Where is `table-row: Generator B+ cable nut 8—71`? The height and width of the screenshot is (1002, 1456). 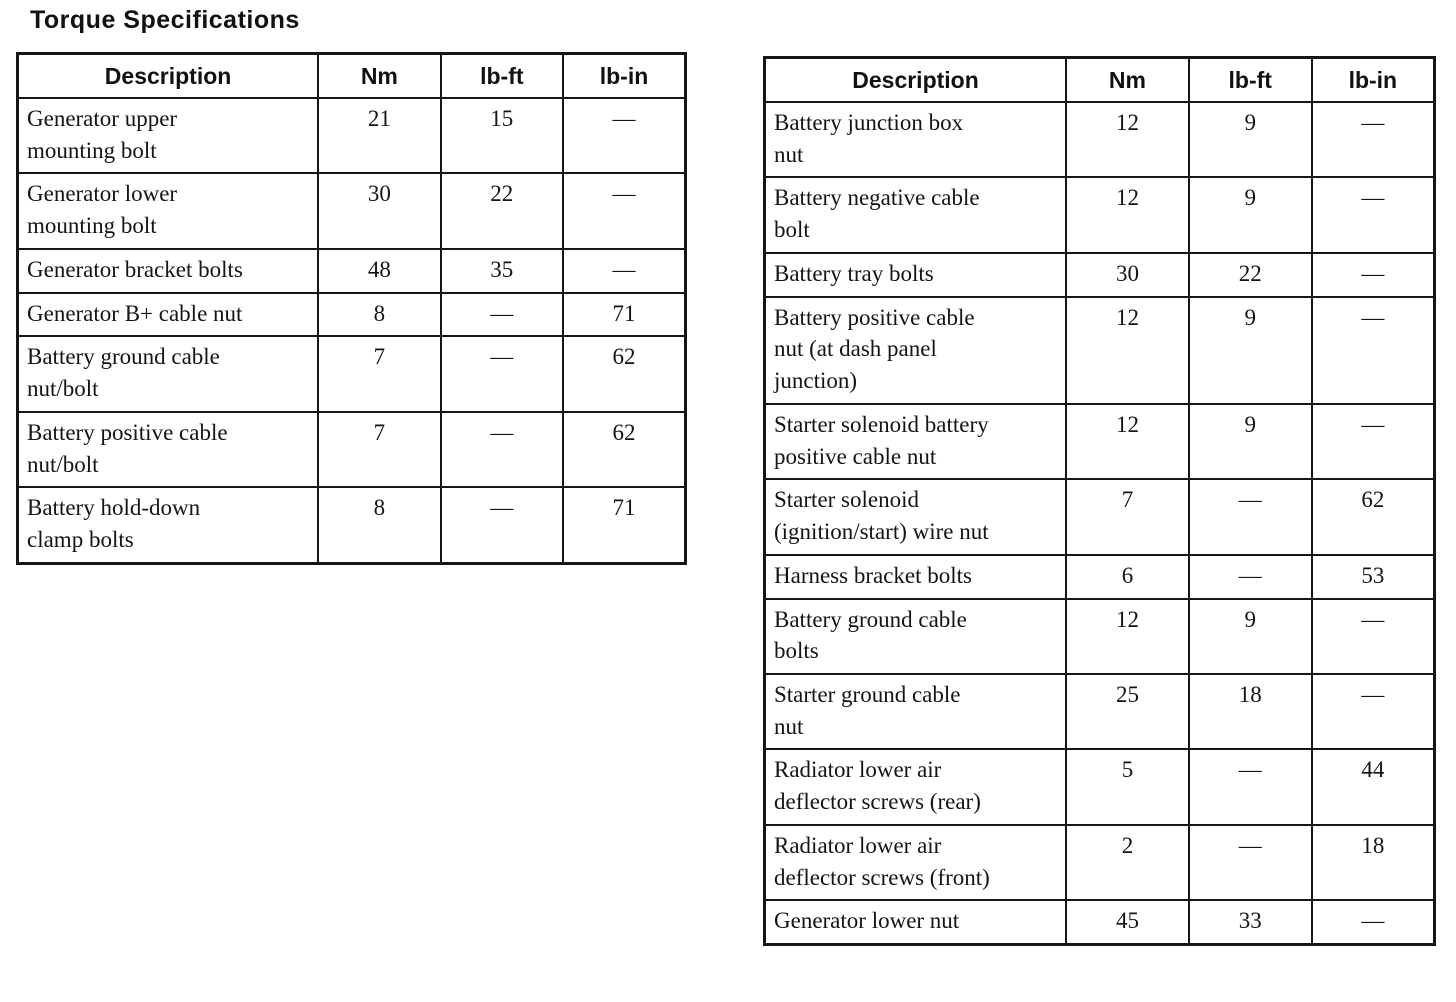
table-row: Generator B+ cable nut 8—71 is located at coordinates (351, 314).